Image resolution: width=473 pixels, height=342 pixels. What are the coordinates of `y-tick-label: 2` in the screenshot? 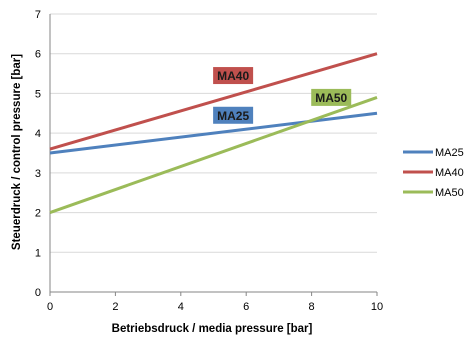 It's located at (38, 214).